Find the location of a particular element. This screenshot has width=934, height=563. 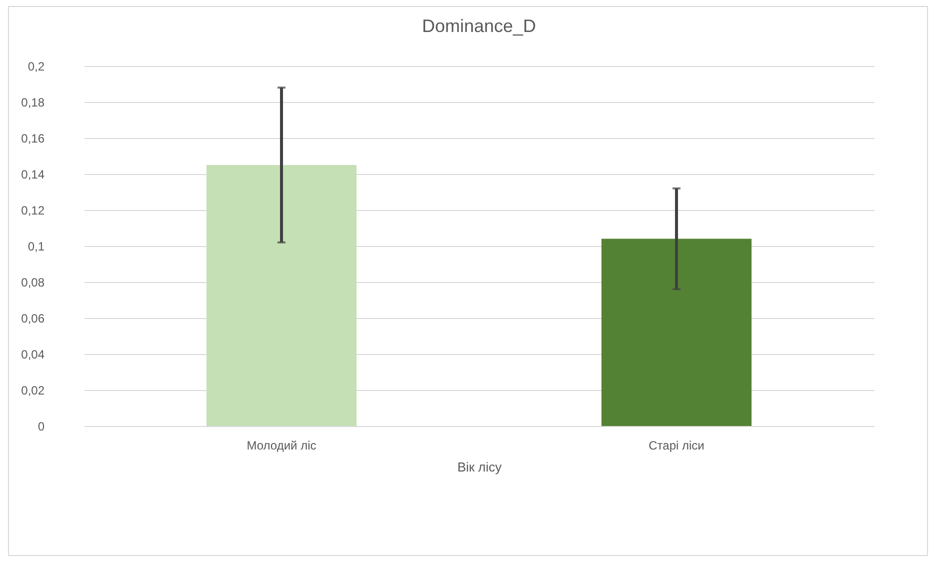

y-tick-label: 0,18 is located at coordinates (33, 103).